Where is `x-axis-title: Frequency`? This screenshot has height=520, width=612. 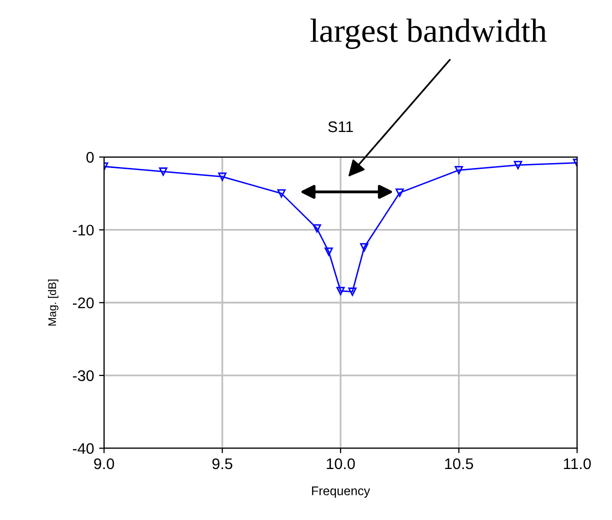 x-axis-title: Frequency is located at coordinates (341, 492).